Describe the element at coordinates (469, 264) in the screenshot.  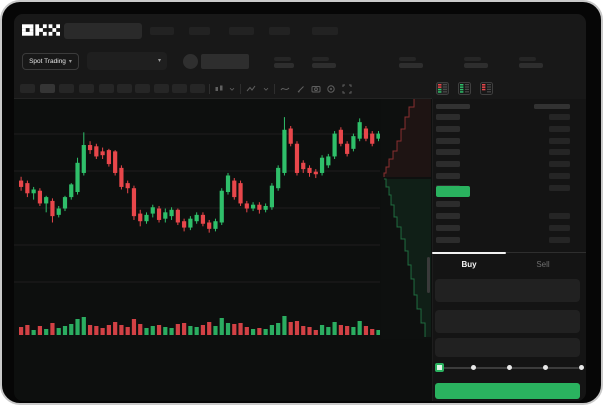
I see `tab-buy: Buy` at that location.